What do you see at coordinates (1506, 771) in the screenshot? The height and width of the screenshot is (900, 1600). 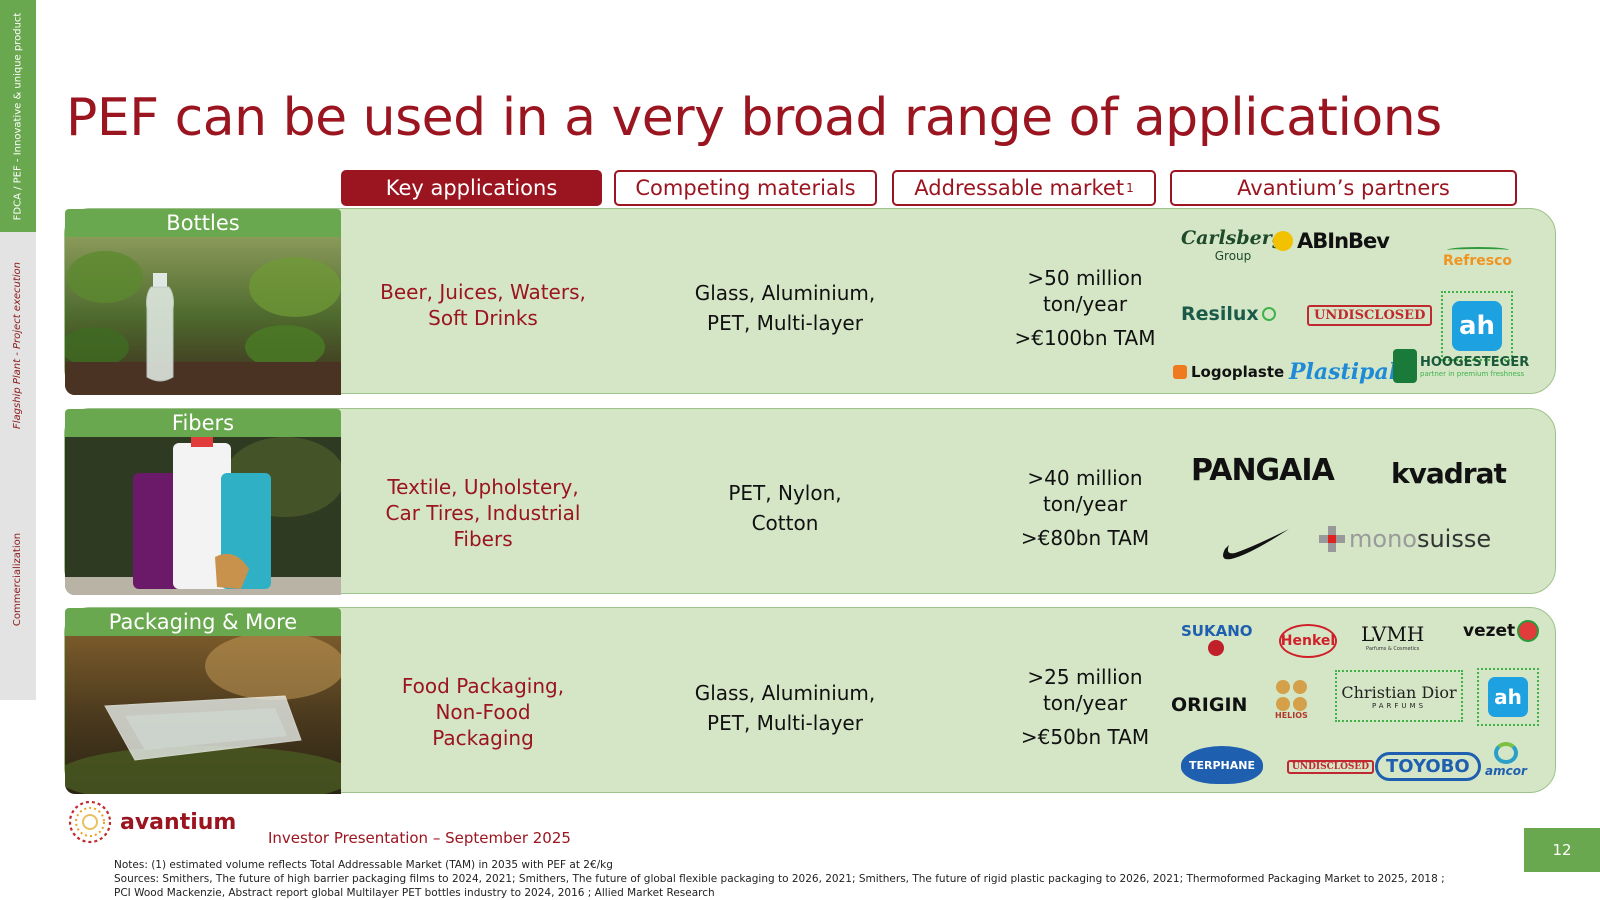 I see `logo-text: amcor` at bounding box center [1506, 771].